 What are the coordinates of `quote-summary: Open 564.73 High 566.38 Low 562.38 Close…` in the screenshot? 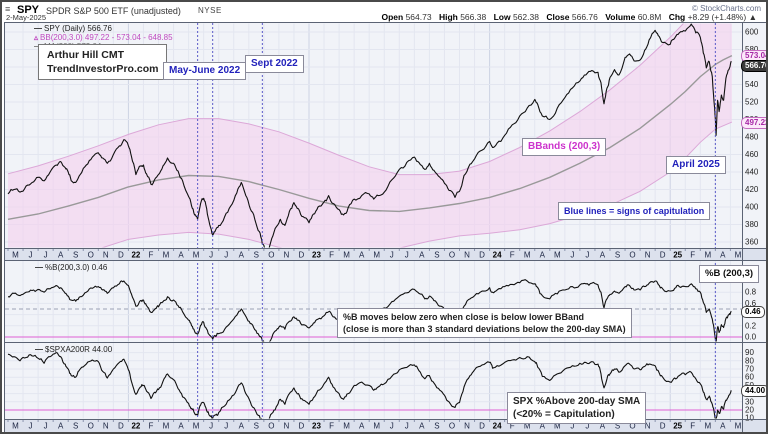 It's located at (566, 17).